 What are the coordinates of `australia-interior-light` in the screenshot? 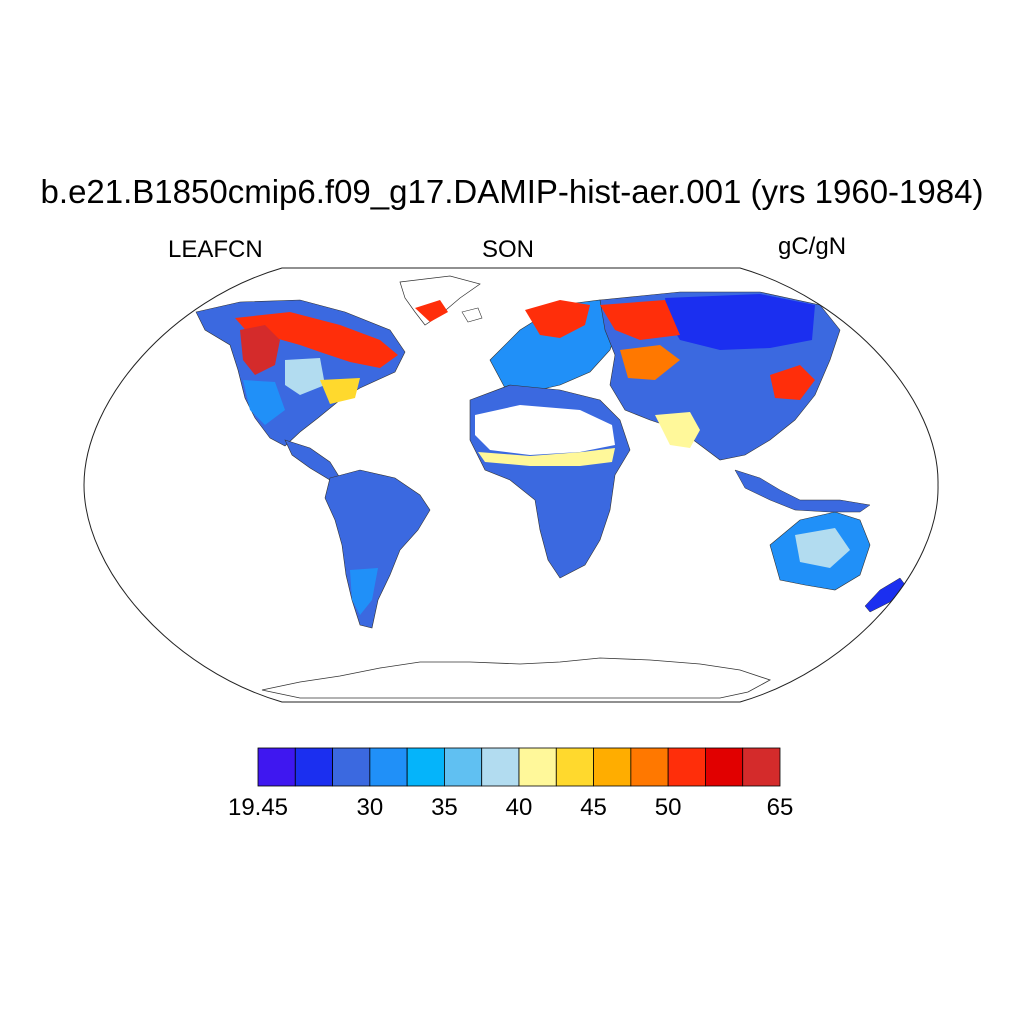 It's located at (822, 548).